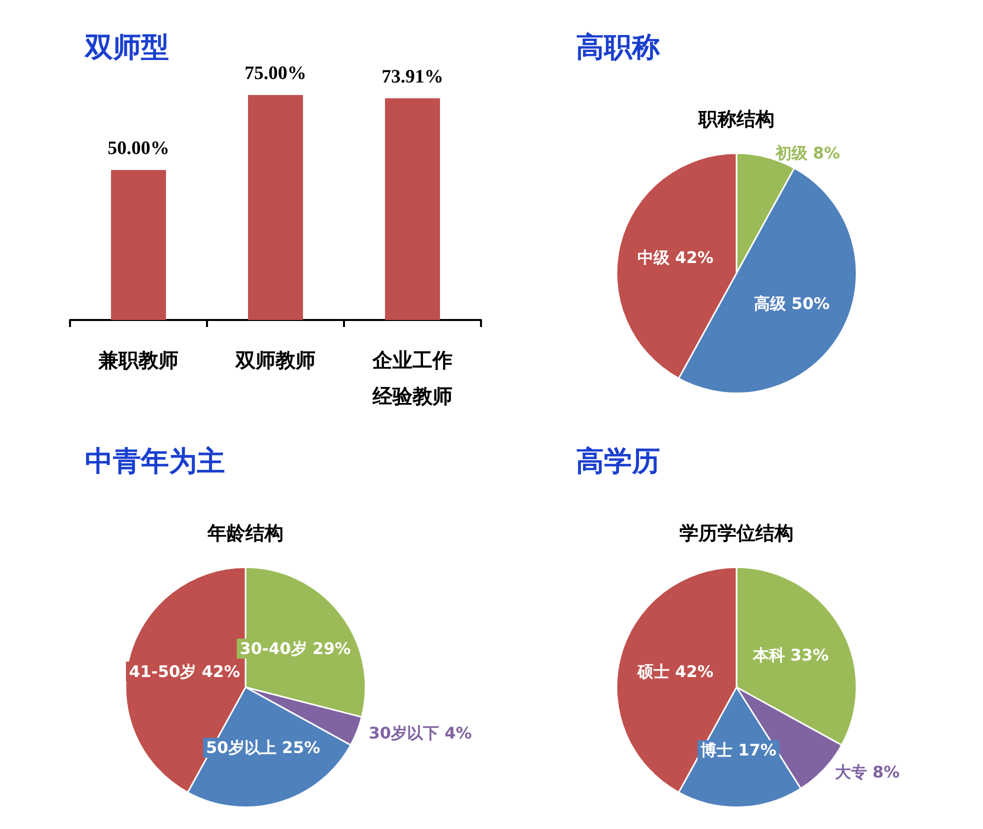 The image size is (983, 829). Describe the element at coordinates (807, 153) in the screenshot. I see `slice-label: 初级 8%` at that location.